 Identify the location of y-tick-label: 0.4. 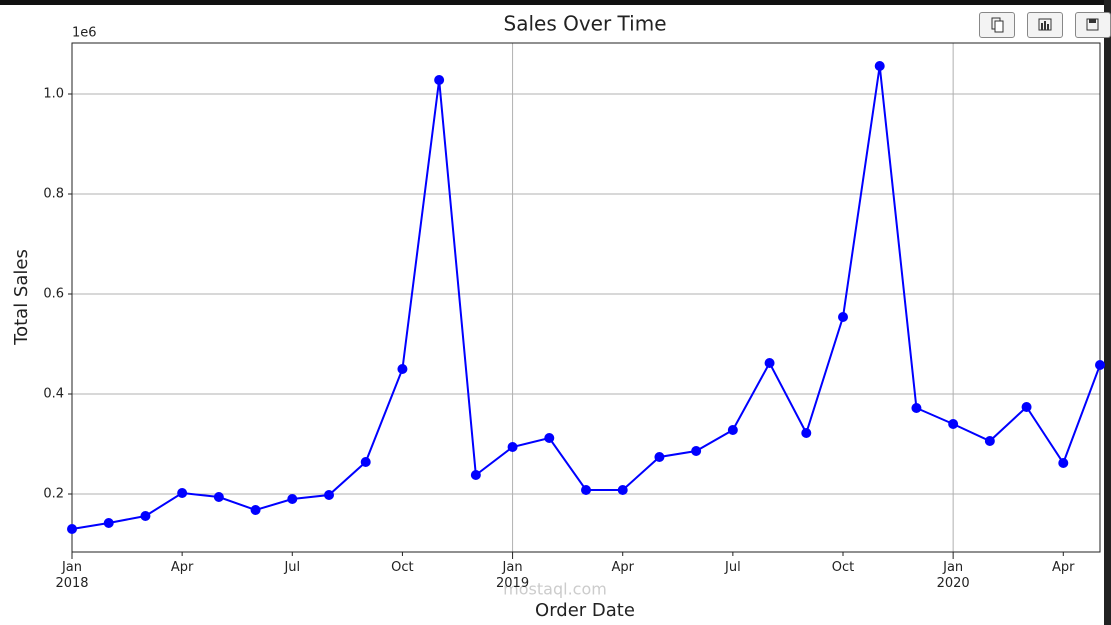
(53, 394).